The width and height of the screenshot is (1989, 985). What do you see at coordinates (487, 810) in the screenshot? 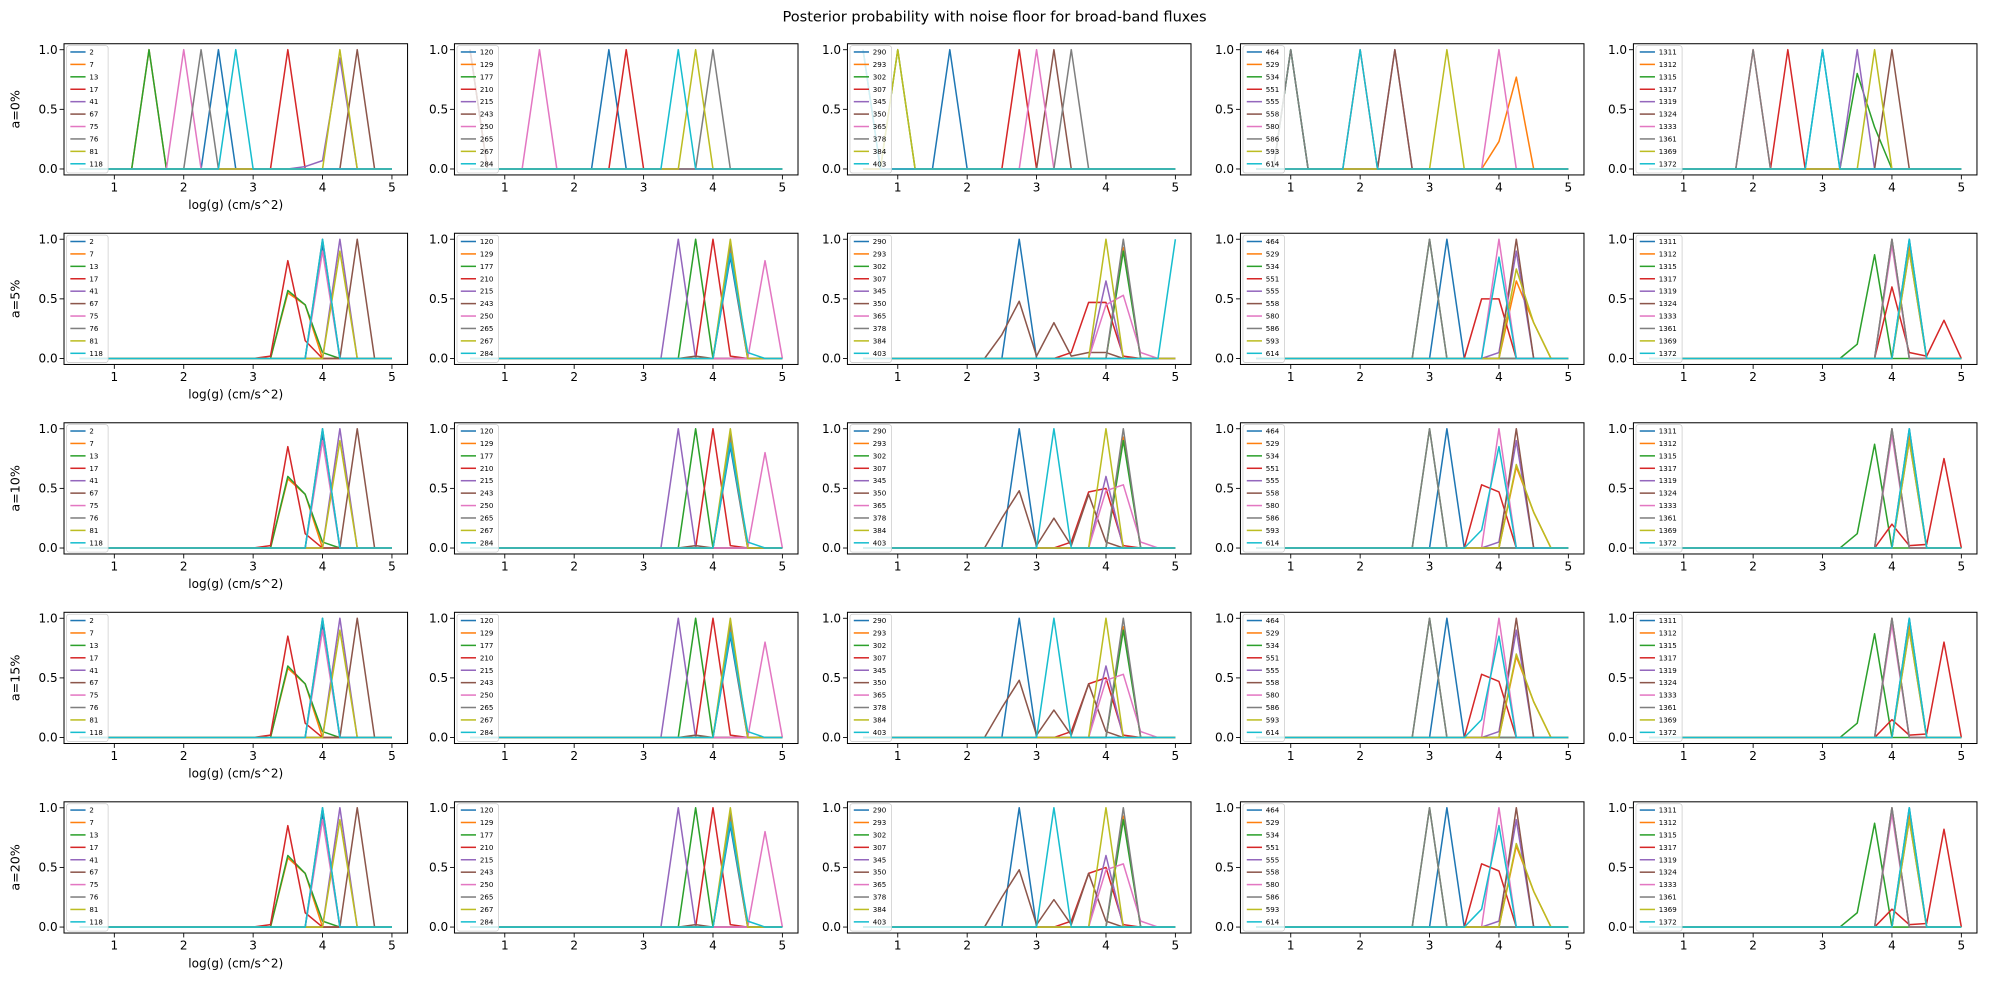
I see `legend-label: 120` at bounding box center [487, 810].